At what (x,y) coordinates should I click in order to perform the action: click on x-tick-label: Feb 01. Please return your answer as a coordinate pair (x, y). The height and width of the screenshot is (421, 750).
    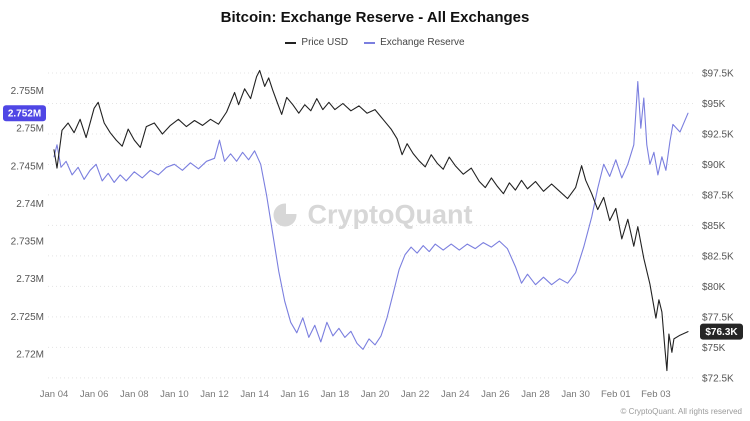
    Looking at the image, I should click on (616, 394).